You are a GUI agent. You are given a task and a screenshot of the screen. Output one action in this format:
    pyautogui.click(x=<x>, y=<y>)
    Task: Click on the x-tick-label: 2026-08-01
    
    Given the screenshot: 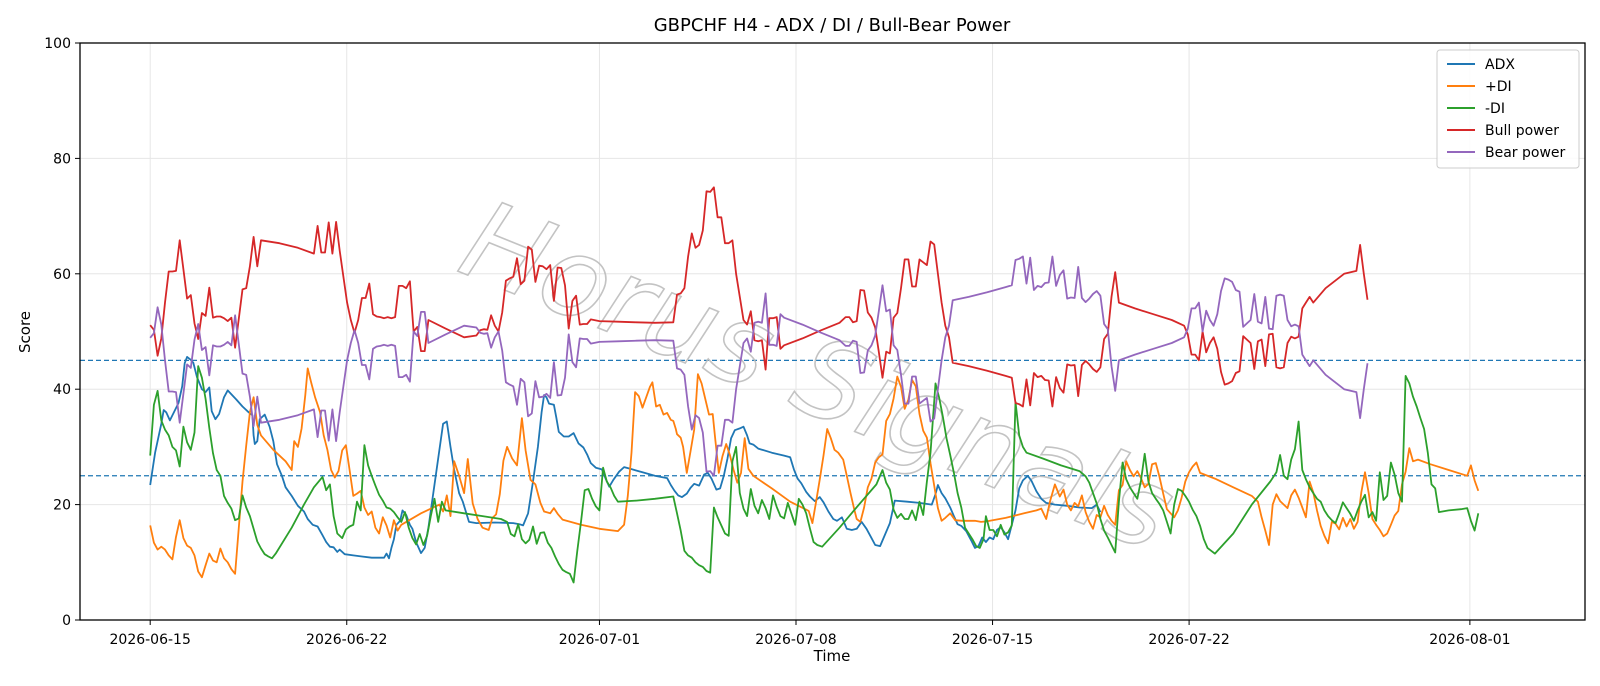 What is the action you would take?
    pyautogui.click(x=1469, y=640)
    